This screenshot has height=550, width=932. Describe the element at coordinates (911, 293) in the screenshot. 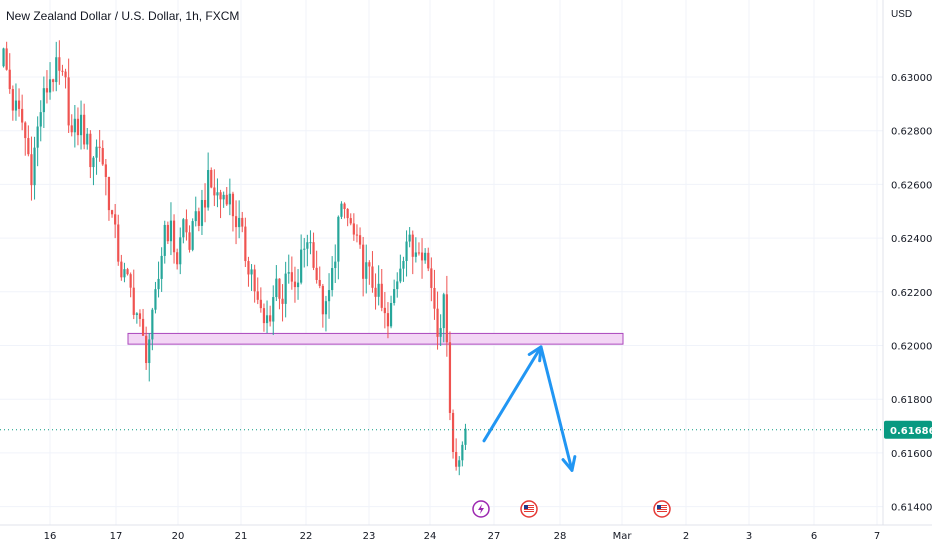

I see `price-axis-label: 0.62200` at that location.